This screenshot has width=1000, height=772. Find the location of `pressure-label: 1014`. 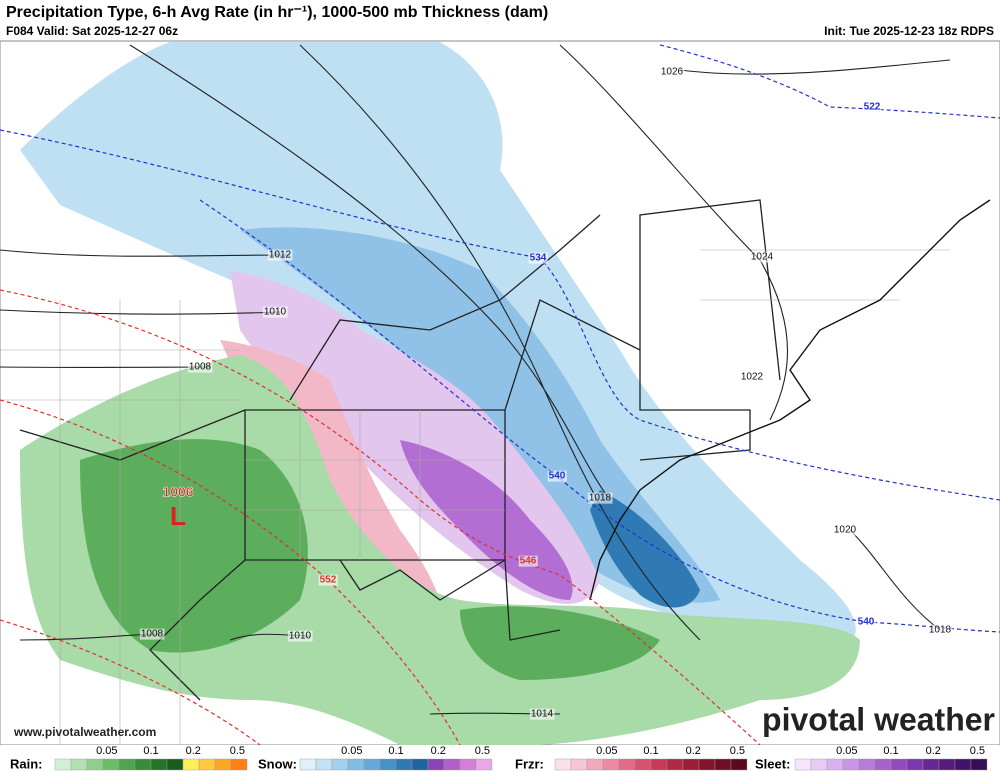

pressure-label: 1014 is located at coordinates (542, 714).